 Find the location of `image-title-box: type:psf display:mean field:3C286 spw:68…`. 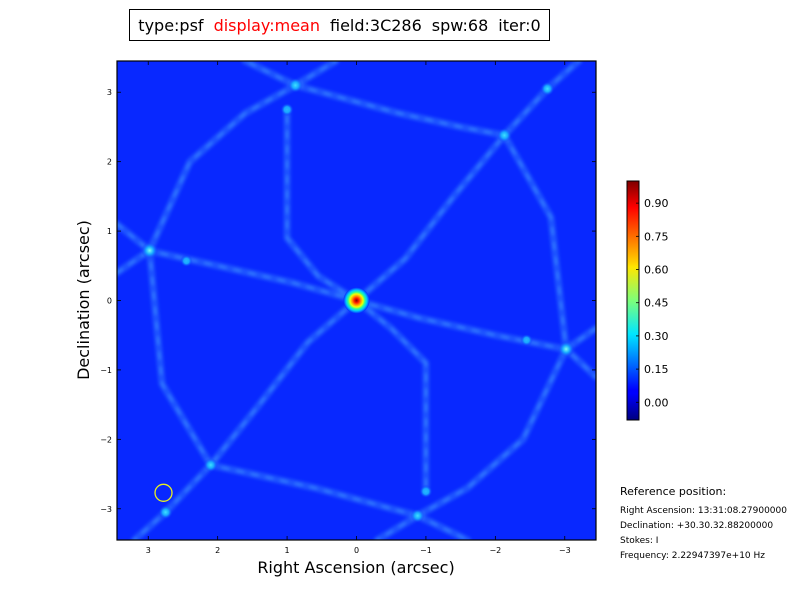

image-title-box: type:psf display:mean field:3C286 spw:68… is located at coordinates (339, 25).